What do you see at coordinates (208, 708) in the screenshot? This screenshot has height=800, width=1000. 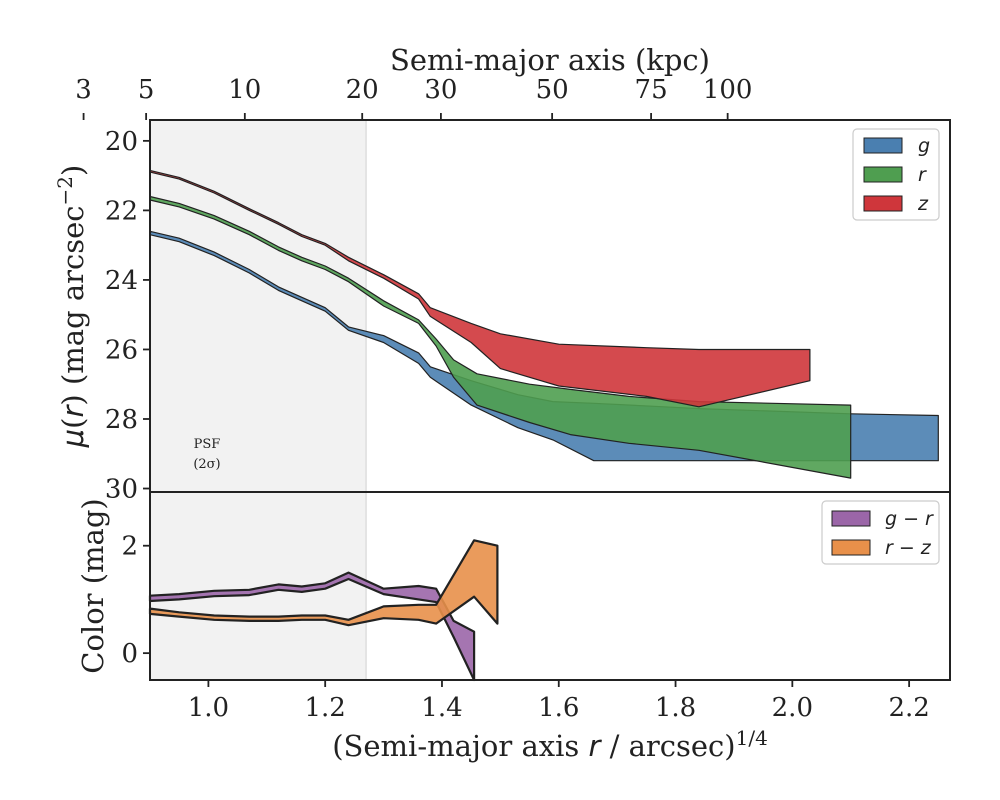 I see `x-tick-label: 1.0` at bounding box center [208, 708].